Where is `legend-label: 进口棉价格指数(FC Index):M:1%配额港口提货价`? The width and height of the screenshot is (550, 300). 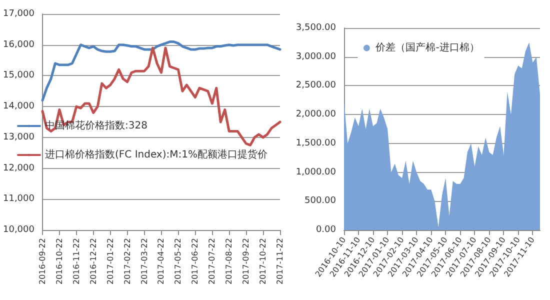
legend-label: 进口棉价格指数(FC Index):M:1%配额港口提货价 is located at coordinates (156, 154).